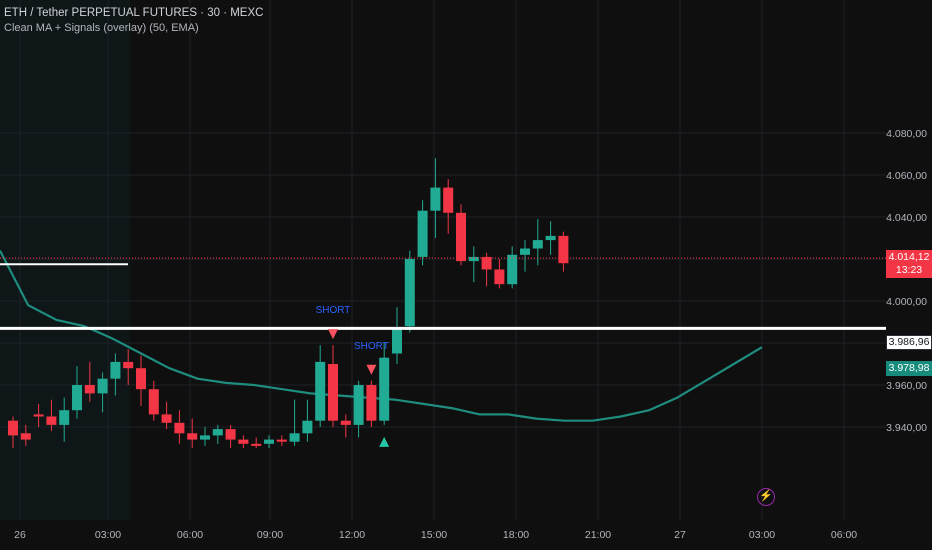 The height and width of the screenshot is (550, 932). I want to click on time-tick-label: 27, so click(680, 535).